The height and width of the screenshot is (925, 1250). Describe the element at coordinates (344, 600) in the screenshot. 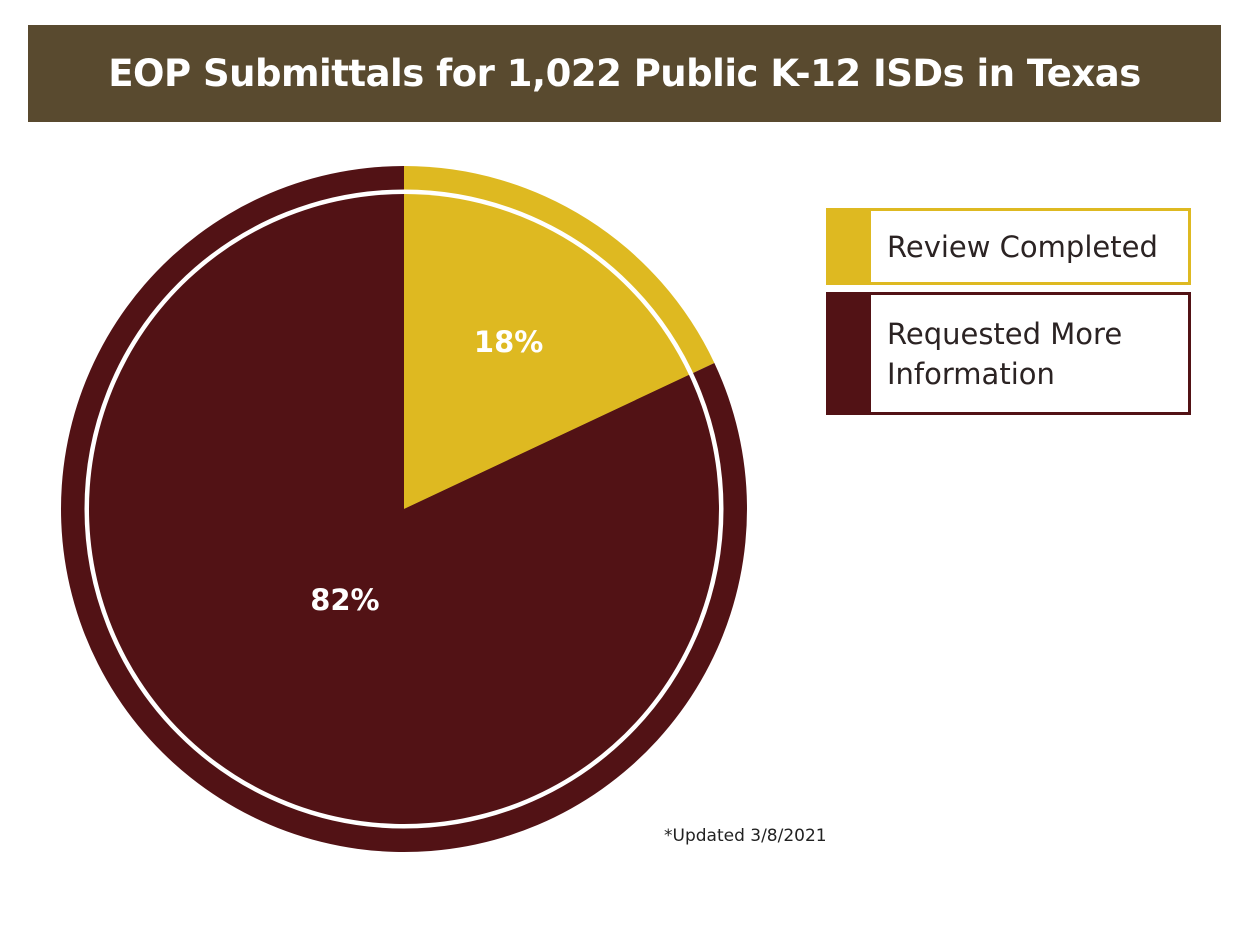

I see `slice-label-requested-more-information: 82%` at that location.